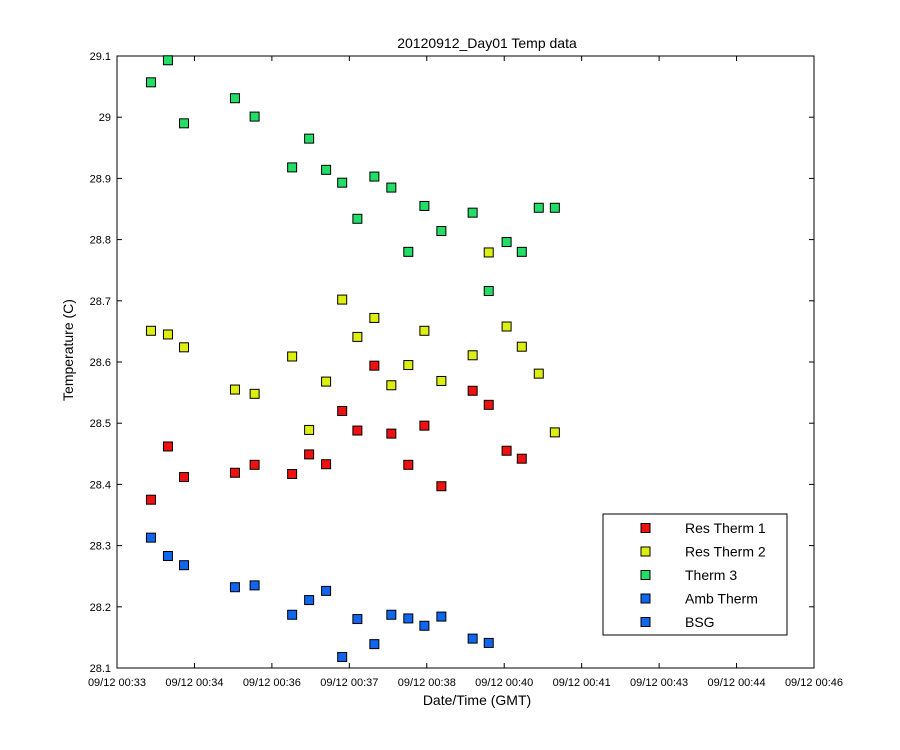  What do you see at coordinates (725, 528) in the screenshot?
I see `legend-label-res-therm-1: Res Therm 1` at bounding box center [725, 528].